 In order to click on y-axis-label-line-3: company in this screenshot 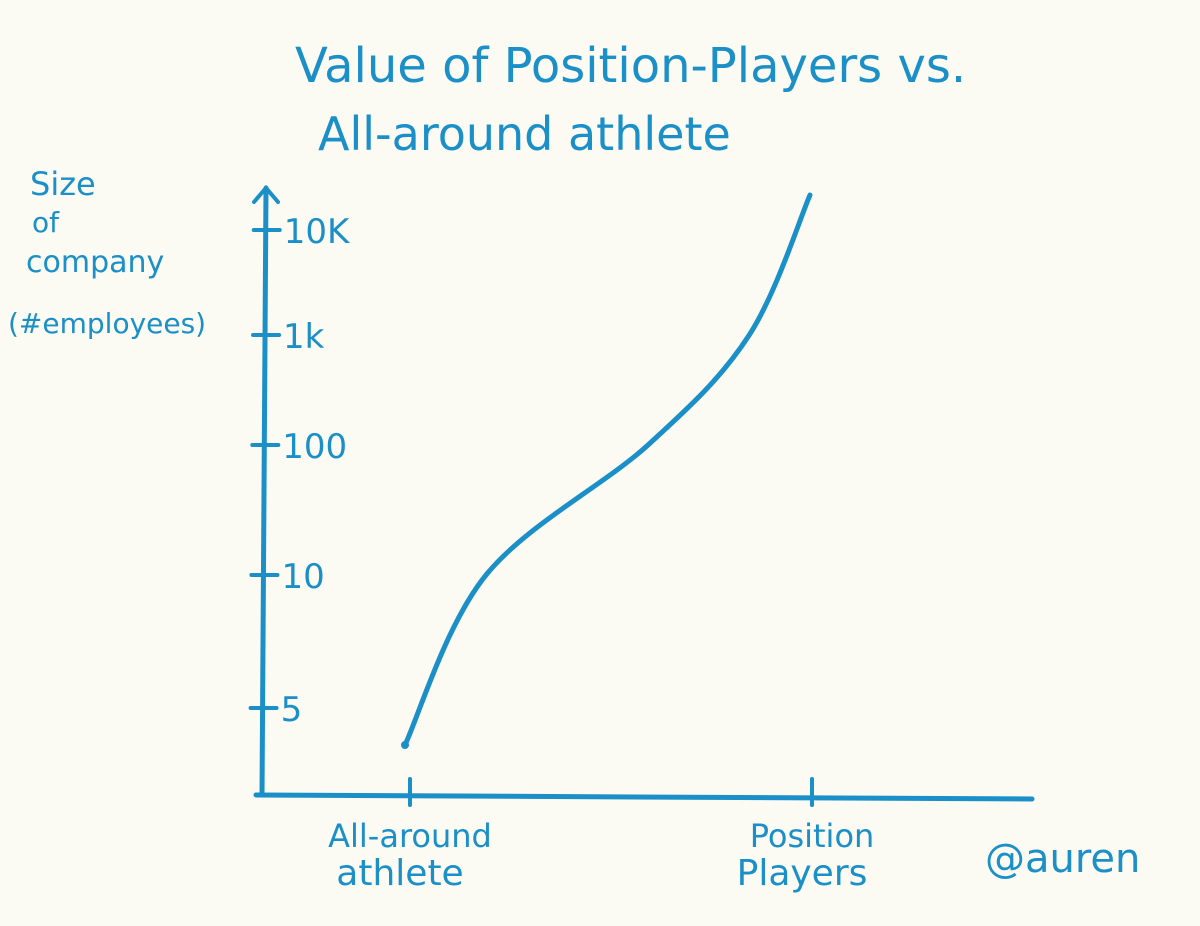, I will do `click(95, 262)`.